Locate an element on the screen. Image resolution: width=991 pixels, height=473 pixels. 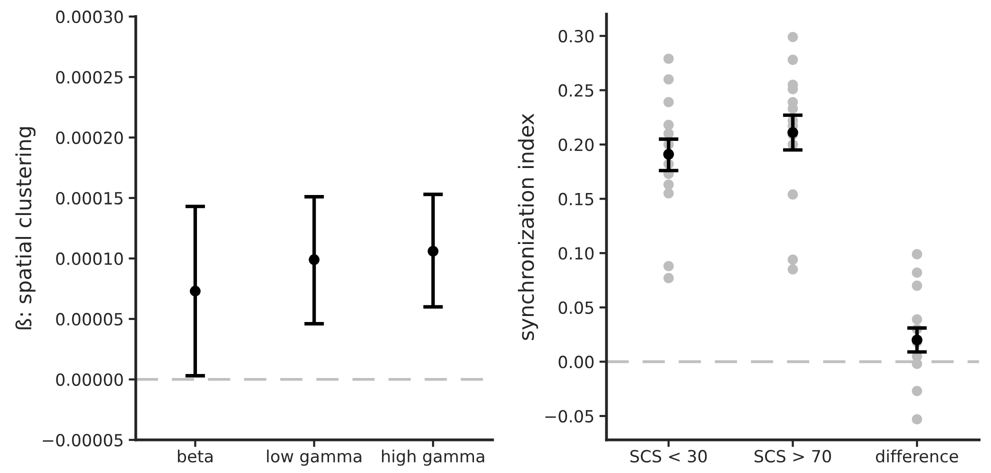
y-axis-title: ß: spatial clustering is located at coordinates (25, 228).